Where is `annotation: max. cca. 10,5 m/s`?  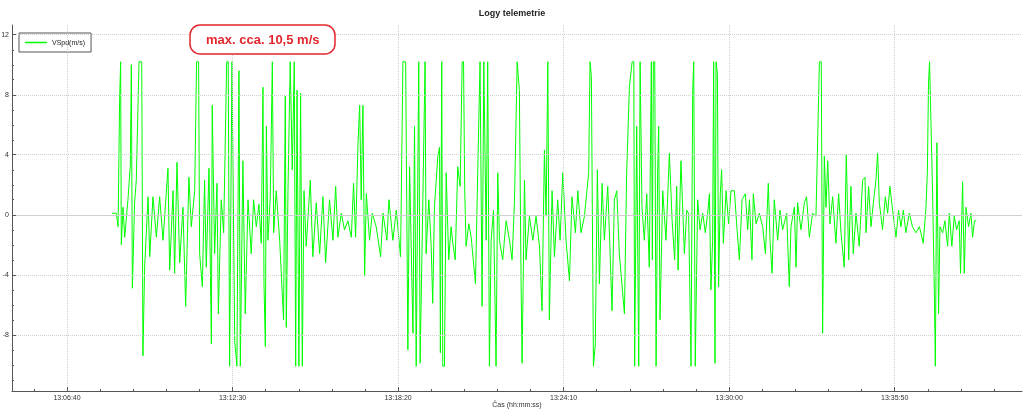
annotation: max. cca. 10,5 m/s is located at coordinates (263, 39).